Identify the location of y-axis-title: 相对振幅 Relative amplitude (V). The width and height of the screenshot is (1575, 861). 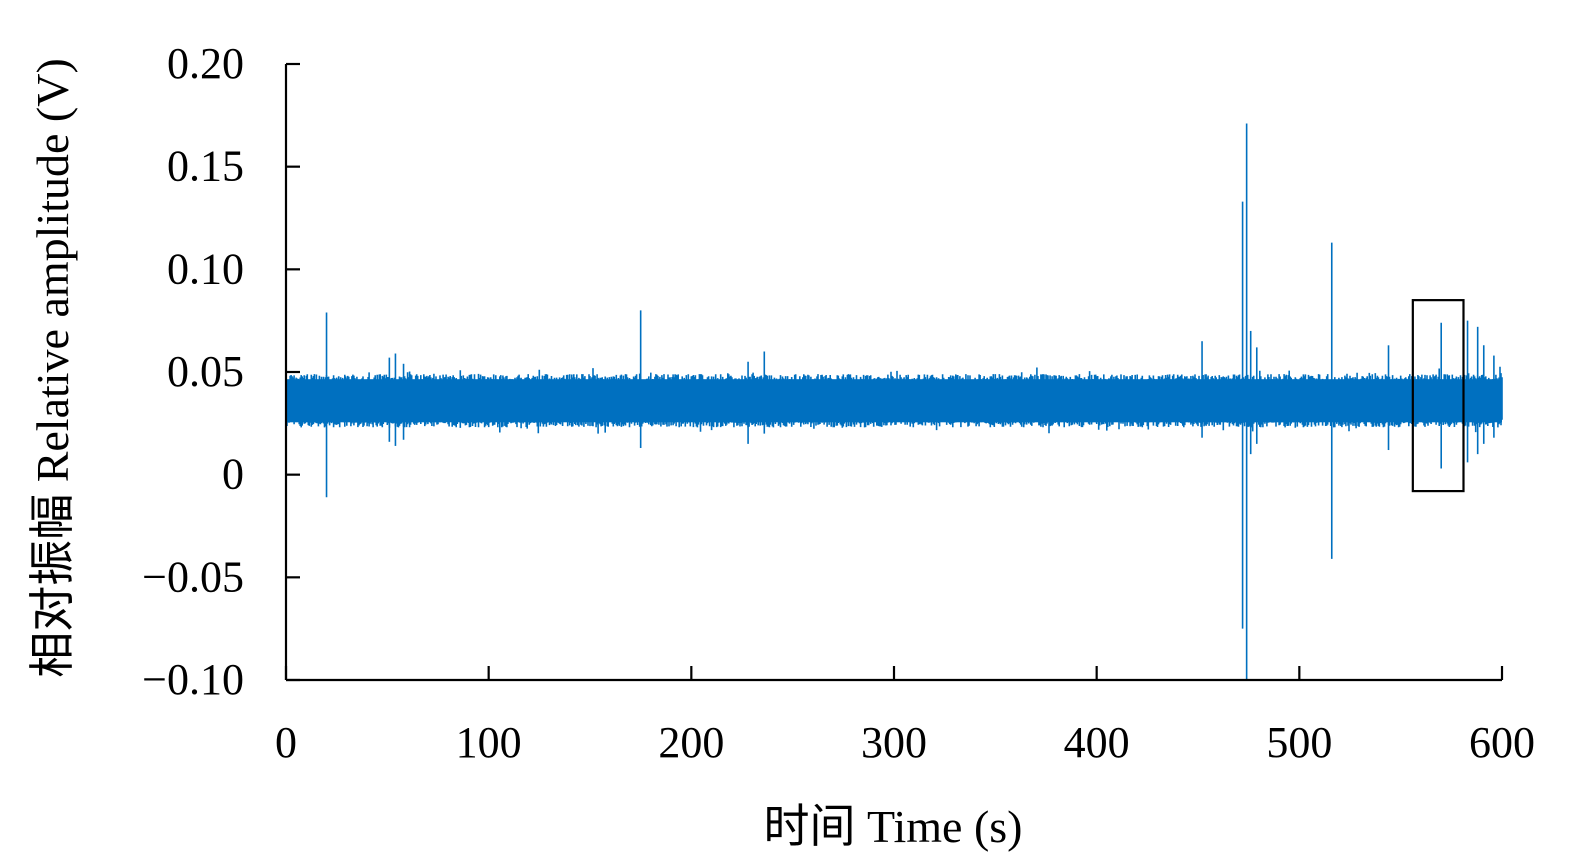
(52, 368).